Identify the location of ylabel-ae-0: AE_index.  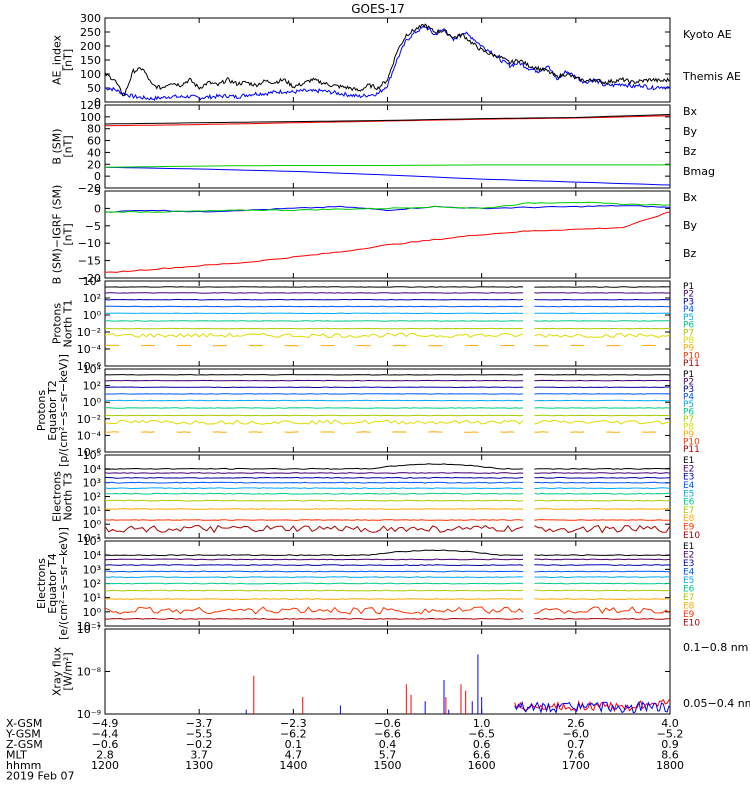
(57, 59).